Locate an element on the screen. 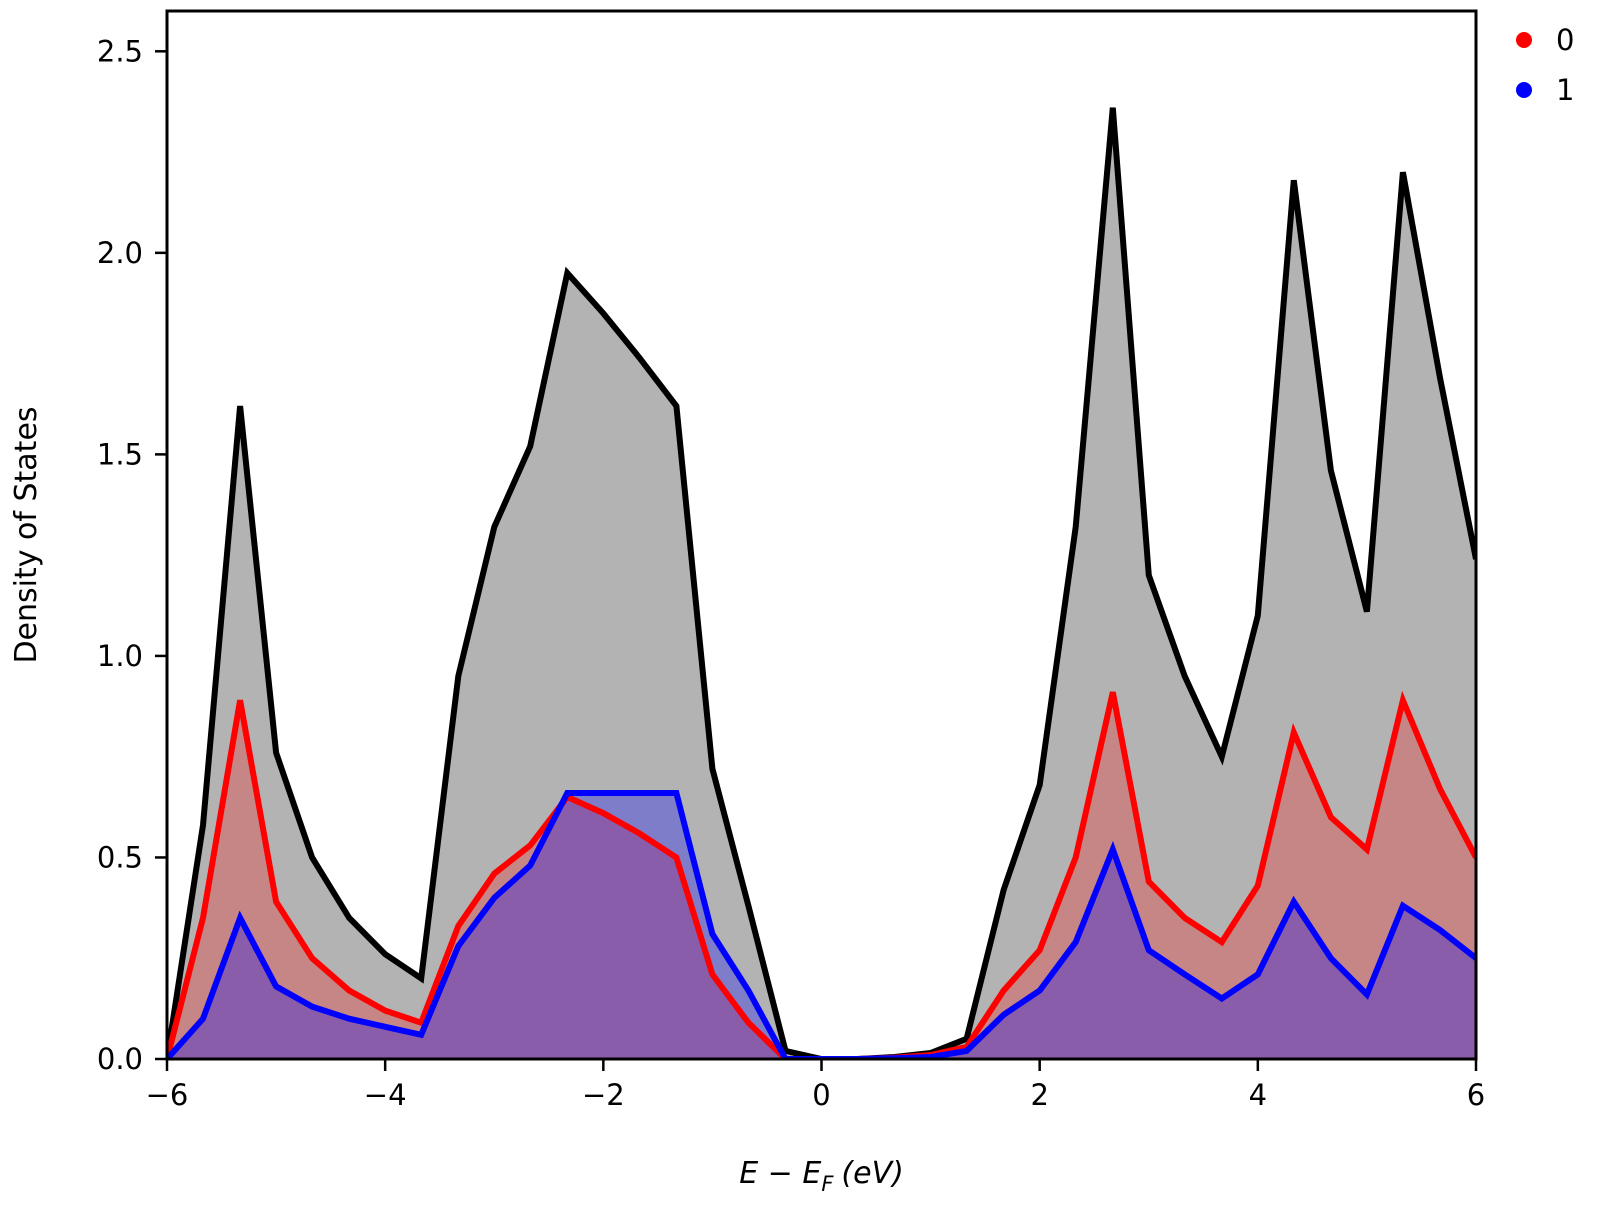 This screenshot has width=1600, height=1205. x-axis-label-main: E − E is located at coordinates (780, 1173).